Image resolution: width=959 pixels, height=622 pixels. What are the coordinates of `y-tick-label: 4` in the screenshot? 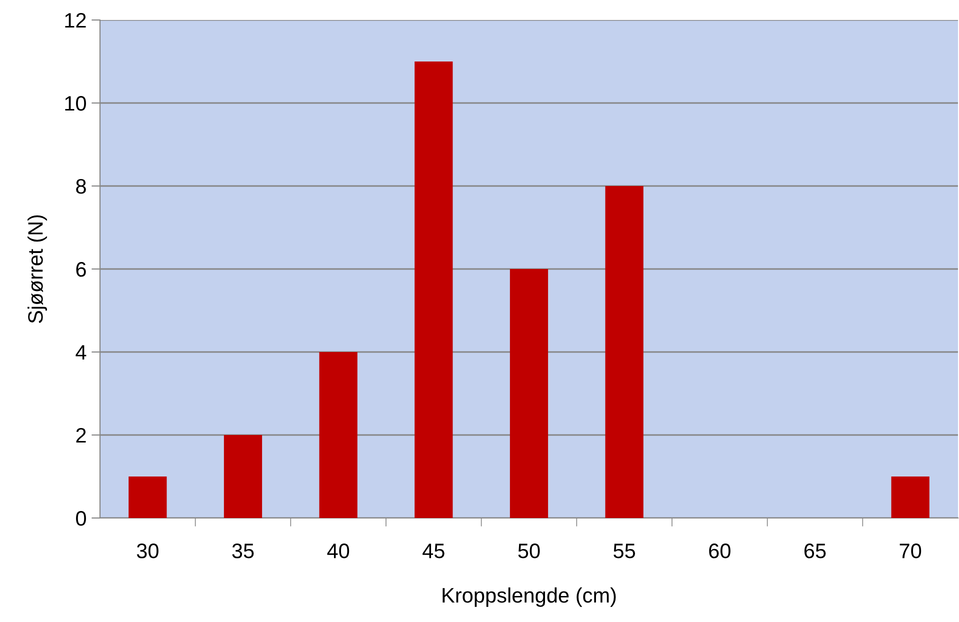 It's located at (81, 352).